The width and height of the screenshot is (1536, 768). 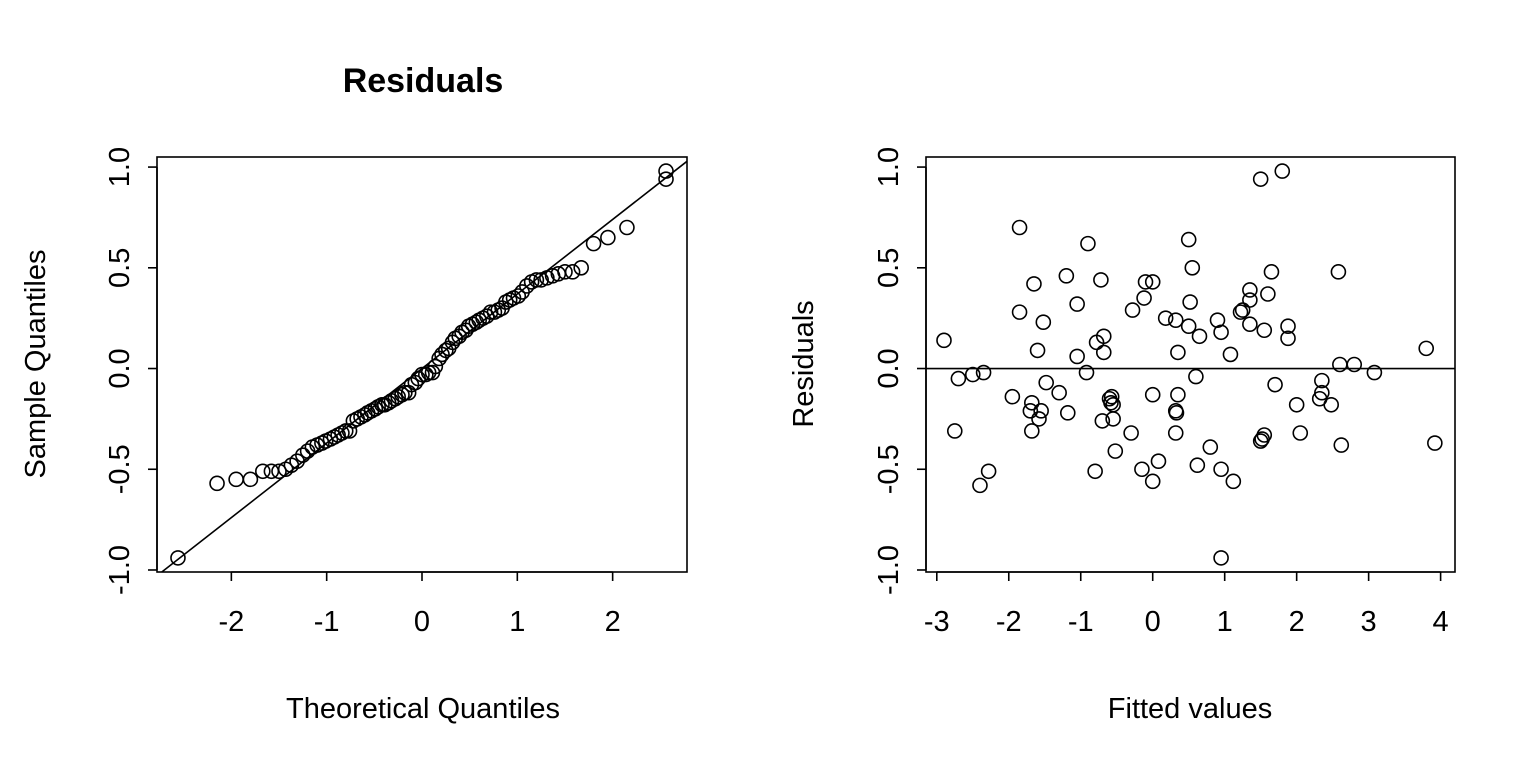 I want to click on residuals-x-tick-label: 0, so click(x=1153, y=622).